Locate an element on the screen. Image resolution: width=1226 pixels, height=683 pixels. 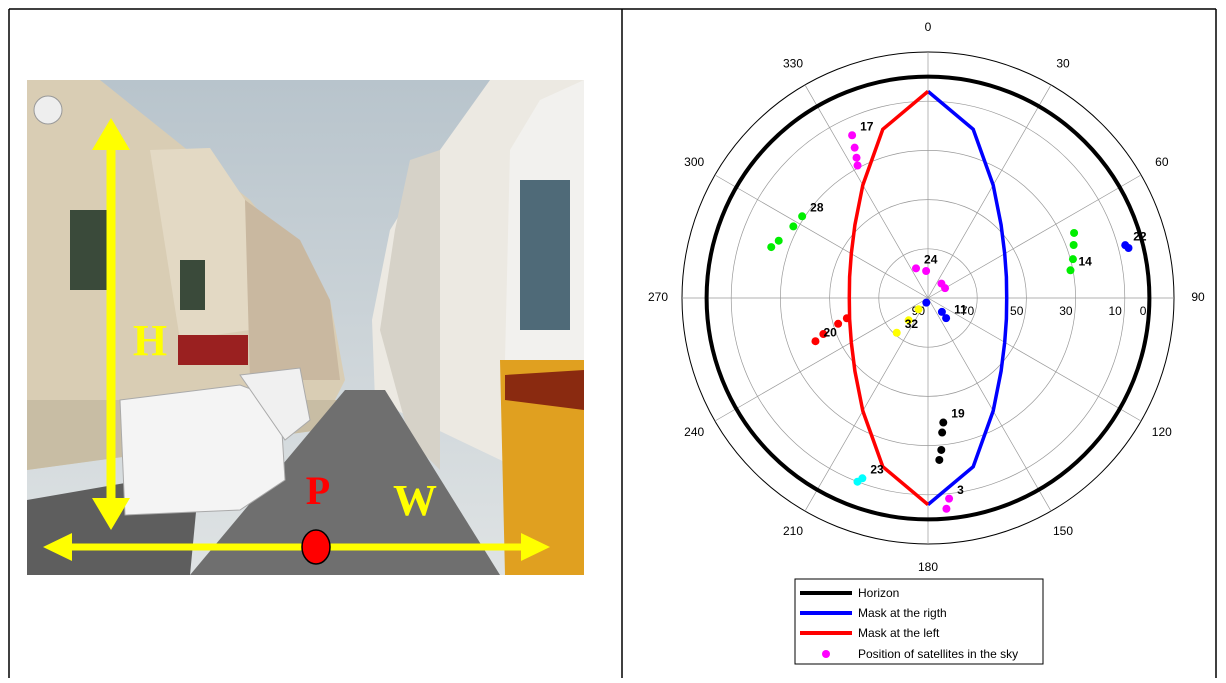
satellite-label: 14 is located at coordinates (1085, 261).